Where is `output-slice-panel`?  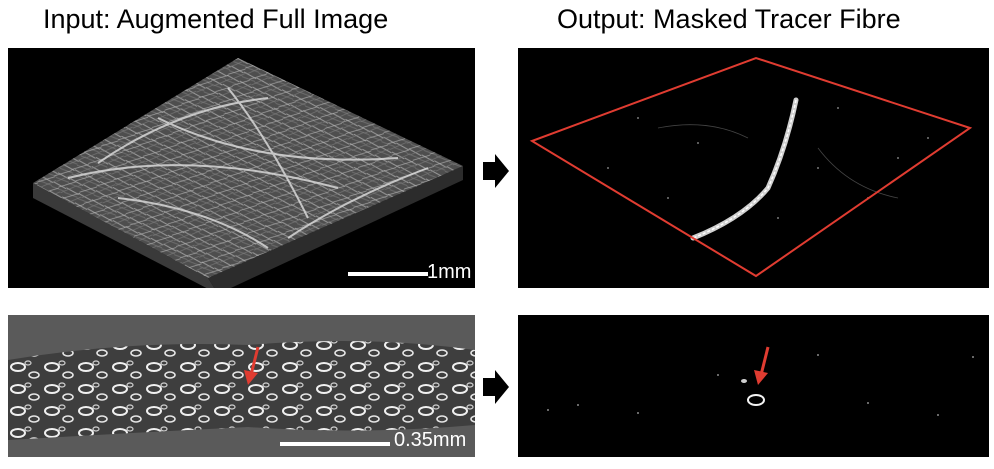
output-slice-panel is located at coordinates (753, 386).